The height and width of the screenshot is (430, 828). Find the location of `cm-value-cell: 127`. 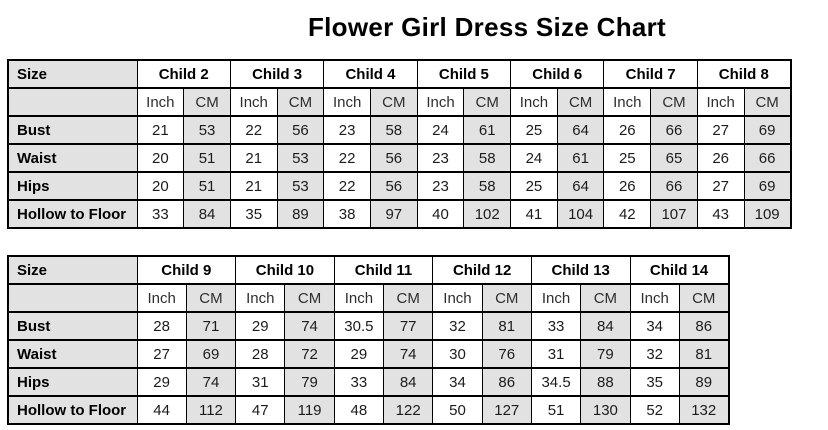

cm-value-cell: 127 is located at coordinates (506, 410).